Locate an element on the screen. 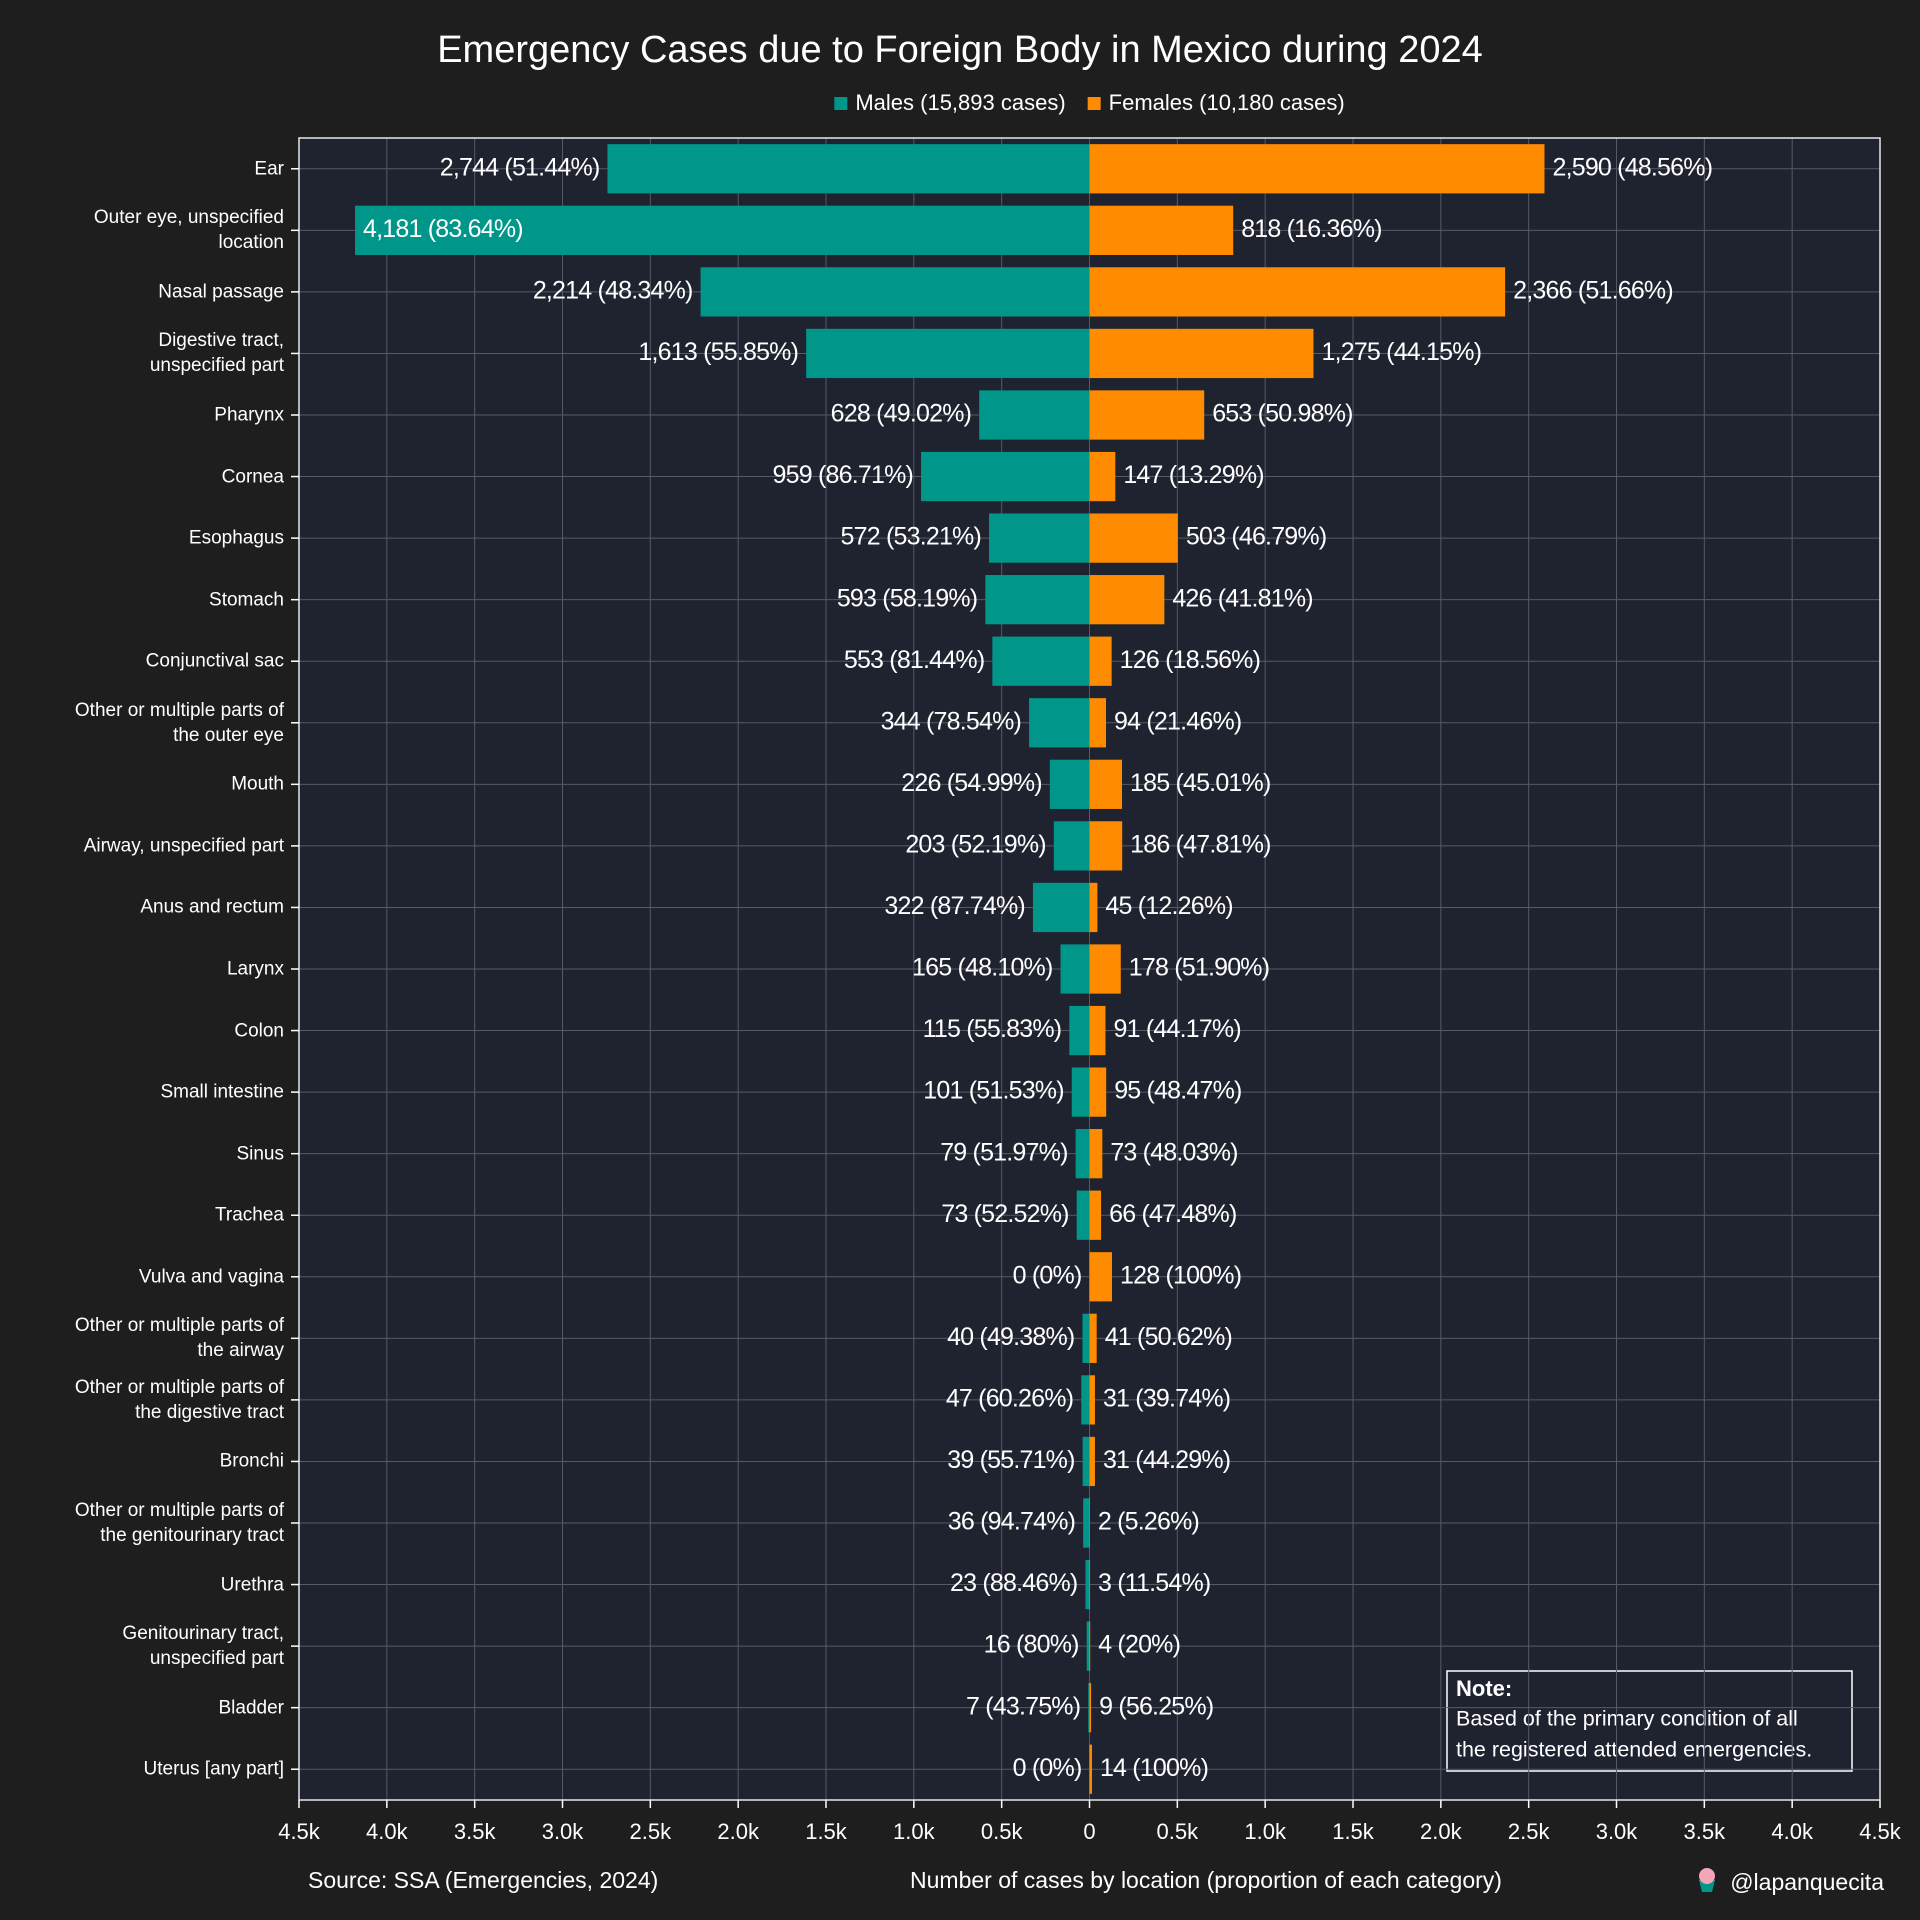 The height and width of the screenshot is (1920, 1920). value-label: 4 (20%) is located at coordinates (1139, 1645).